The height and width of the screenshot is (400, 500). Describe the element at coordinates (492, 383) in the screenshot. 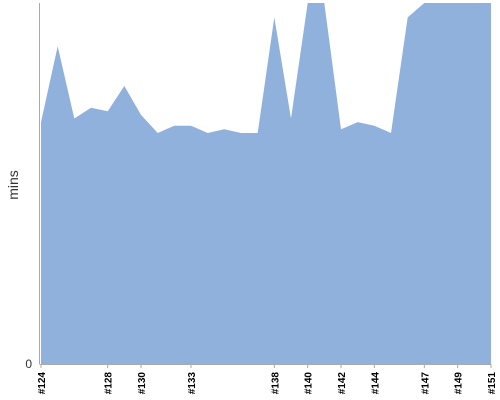

I see `x-tick-label: #151` at that location.